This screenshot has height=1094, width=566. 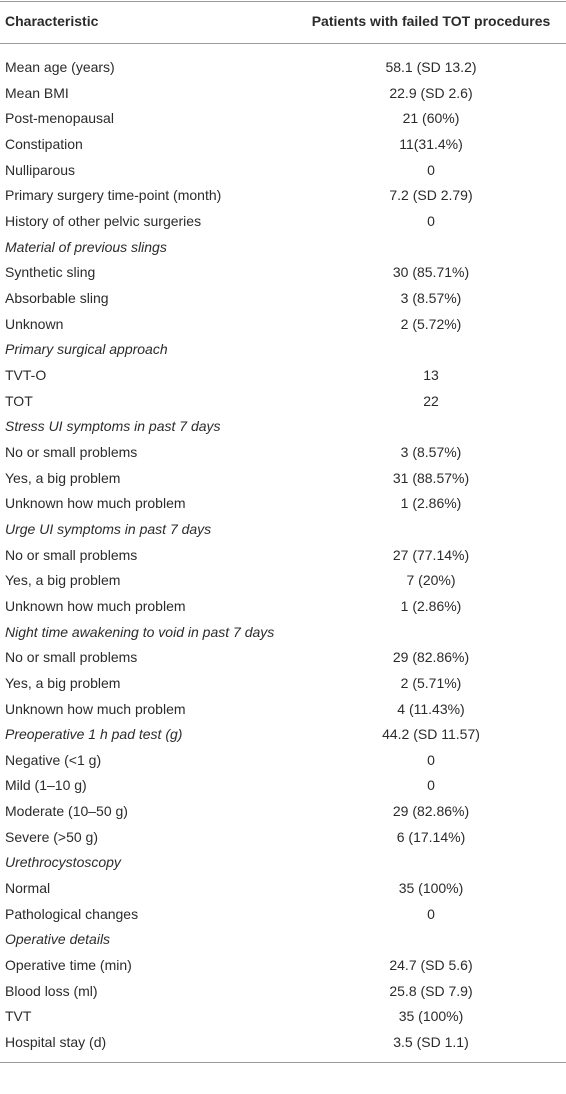 What do you see at coordinates (26, 374) in the screenshot?
I see `row-label: TVT-O` at bounding box center [26, 374].